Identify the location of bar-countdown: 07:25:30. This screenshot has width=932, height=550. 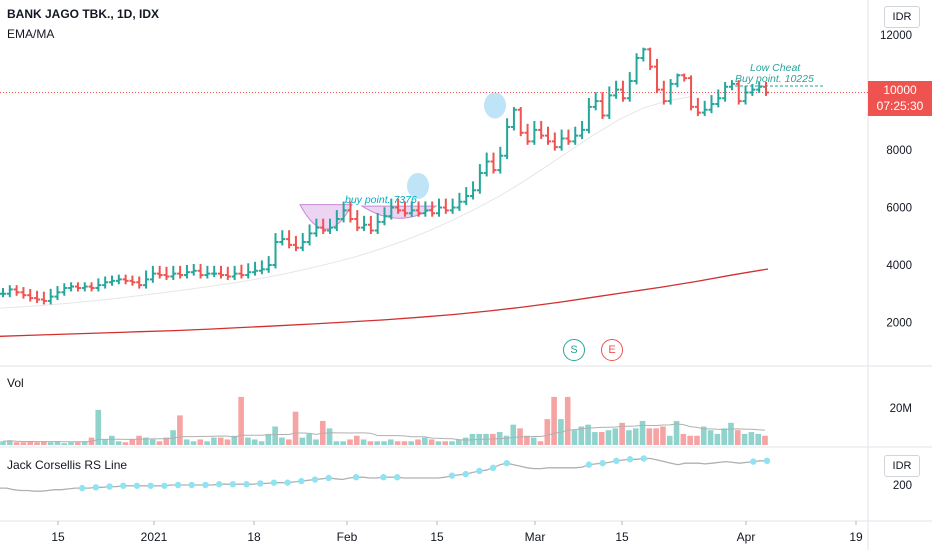
(900, 106).